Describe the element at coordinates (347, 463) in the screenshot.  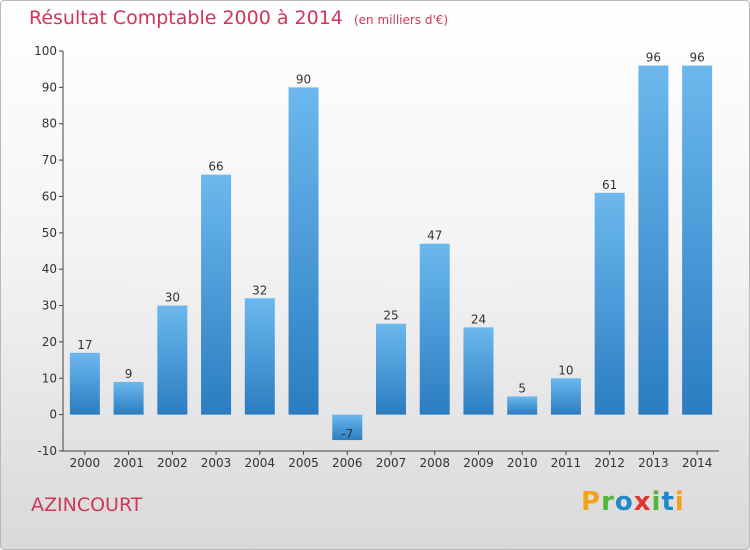
I see `x-tick-label: 2006` at that location.